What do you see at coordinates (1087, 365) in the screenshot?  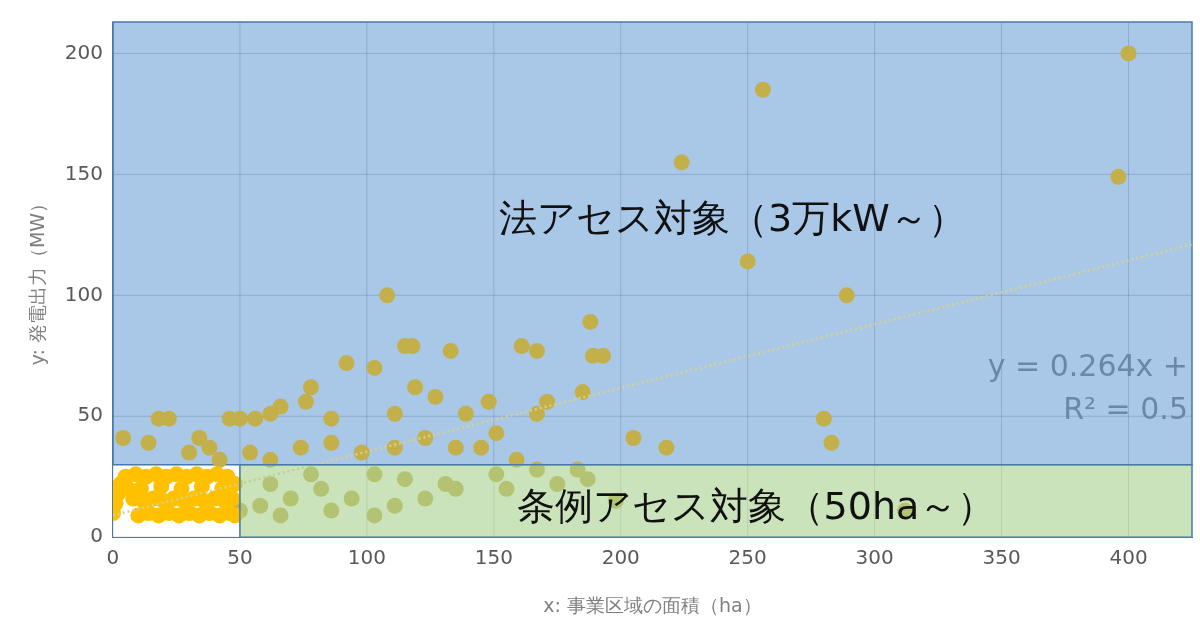 I see `annotation: y = 0.264x +` at bounding box center [1087, 365].